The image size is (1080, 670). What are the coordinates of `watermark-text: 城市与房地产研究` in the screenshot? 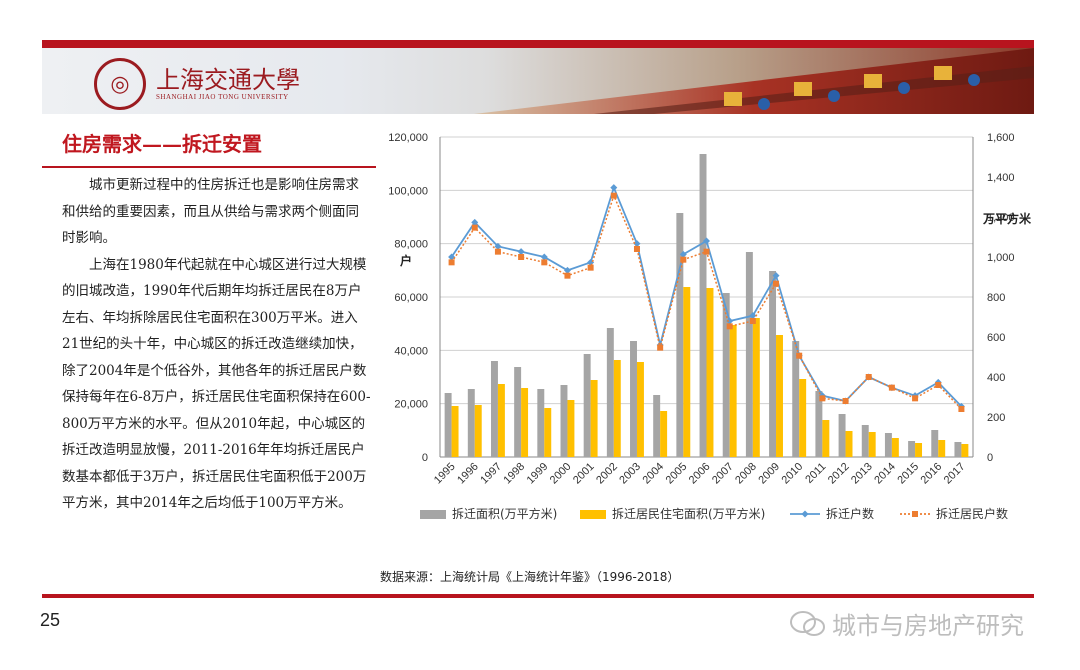 It's located at (928, 626).